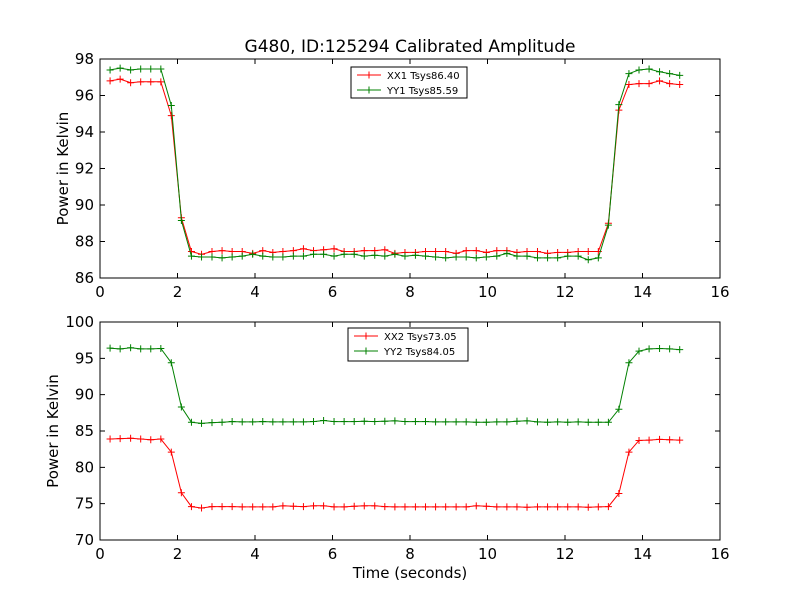 Image resolution: width=800 pixels, height=600 pixels. Describe the element at coordinates (642, 292) in the screenshot. I see `x-tick-label: 14` at that location.